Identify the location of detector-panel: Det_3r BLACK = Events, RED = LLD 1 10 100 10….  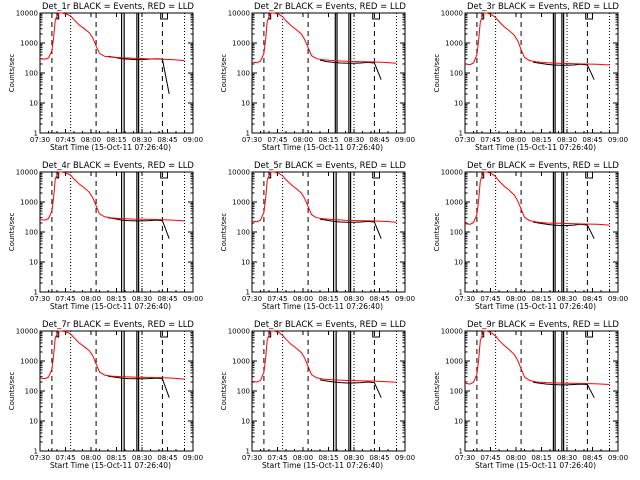
(530, 77).